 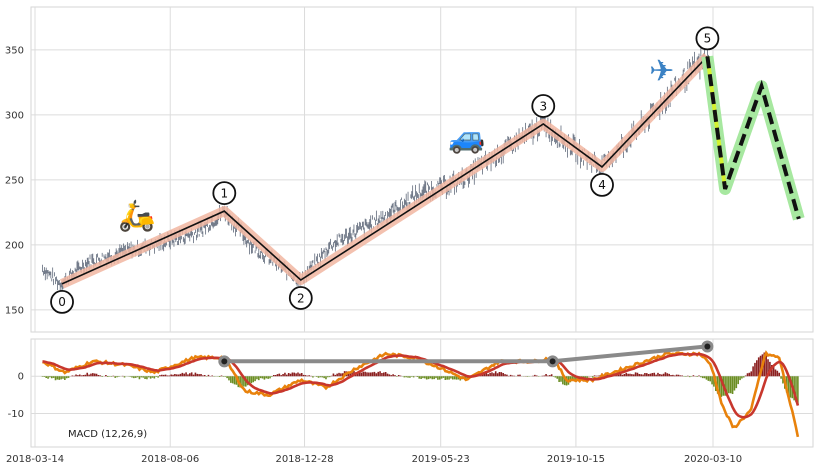 I want to click on macd-indicator-label: MACD (12,26,9), so click(x=107, y=434).